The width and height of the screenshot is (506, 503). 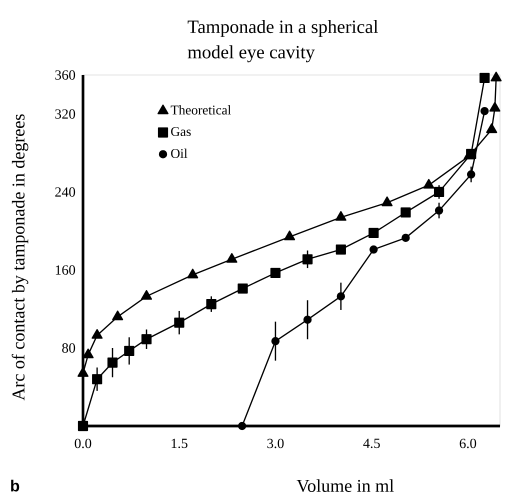 What do you see at coordinates (83, 443) in the screenshot?
I see `x-tick-label: 0.0` at bounding box center [83, 443].